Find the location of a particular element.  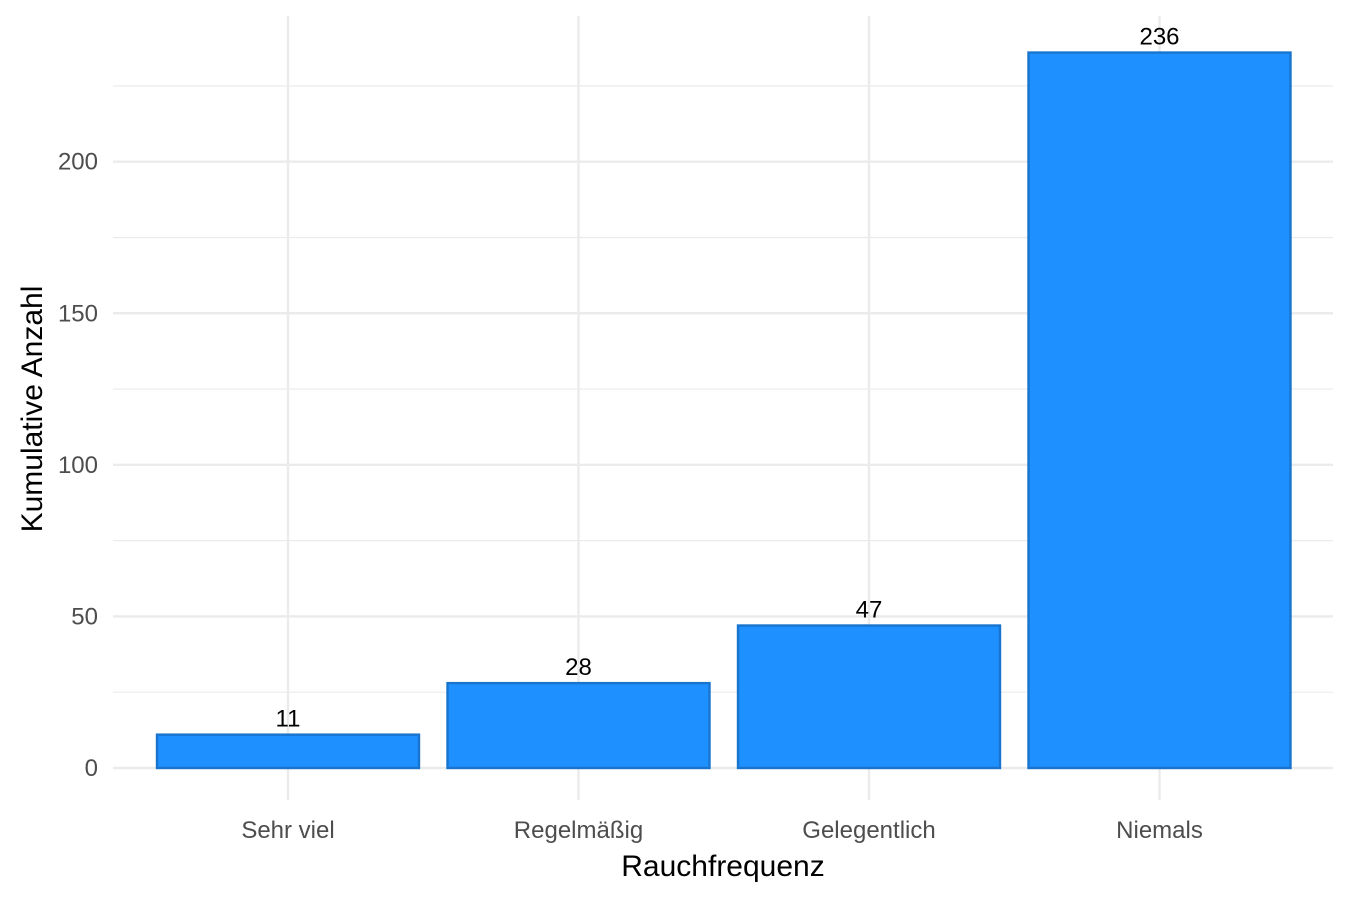

x-tick-label: Niemals is located at coordinates (1159, 830).